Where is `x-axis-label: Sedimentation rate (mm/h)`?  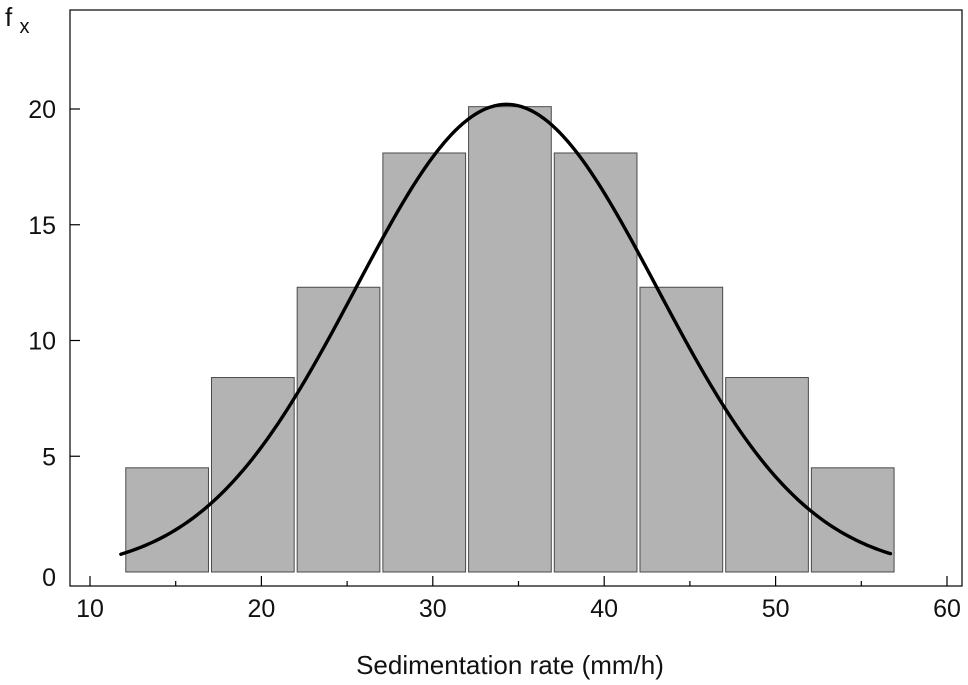 x-axis-label: Sedimentation rate (mm/h) is located at coordinates (510, 665).